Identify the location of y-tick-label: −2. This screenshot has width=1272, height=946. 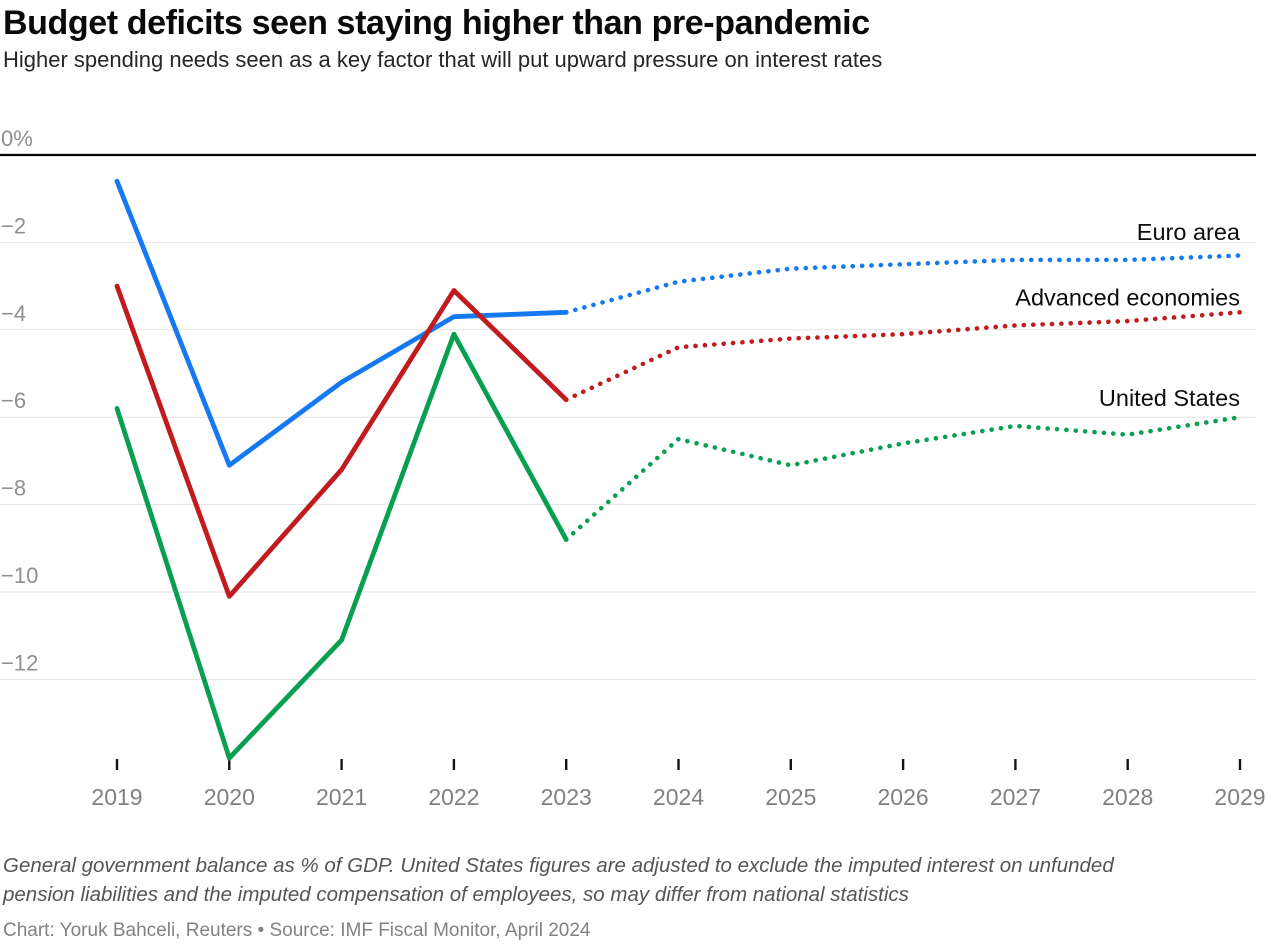
(13, 225).